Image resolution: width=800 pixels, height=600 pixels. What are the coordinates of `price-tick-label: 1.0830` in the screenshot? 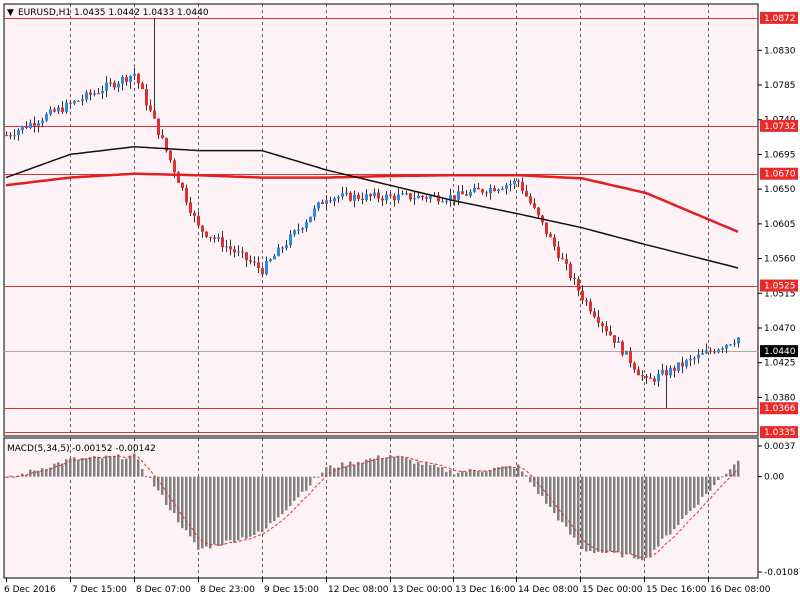 It's located at (780, 51).